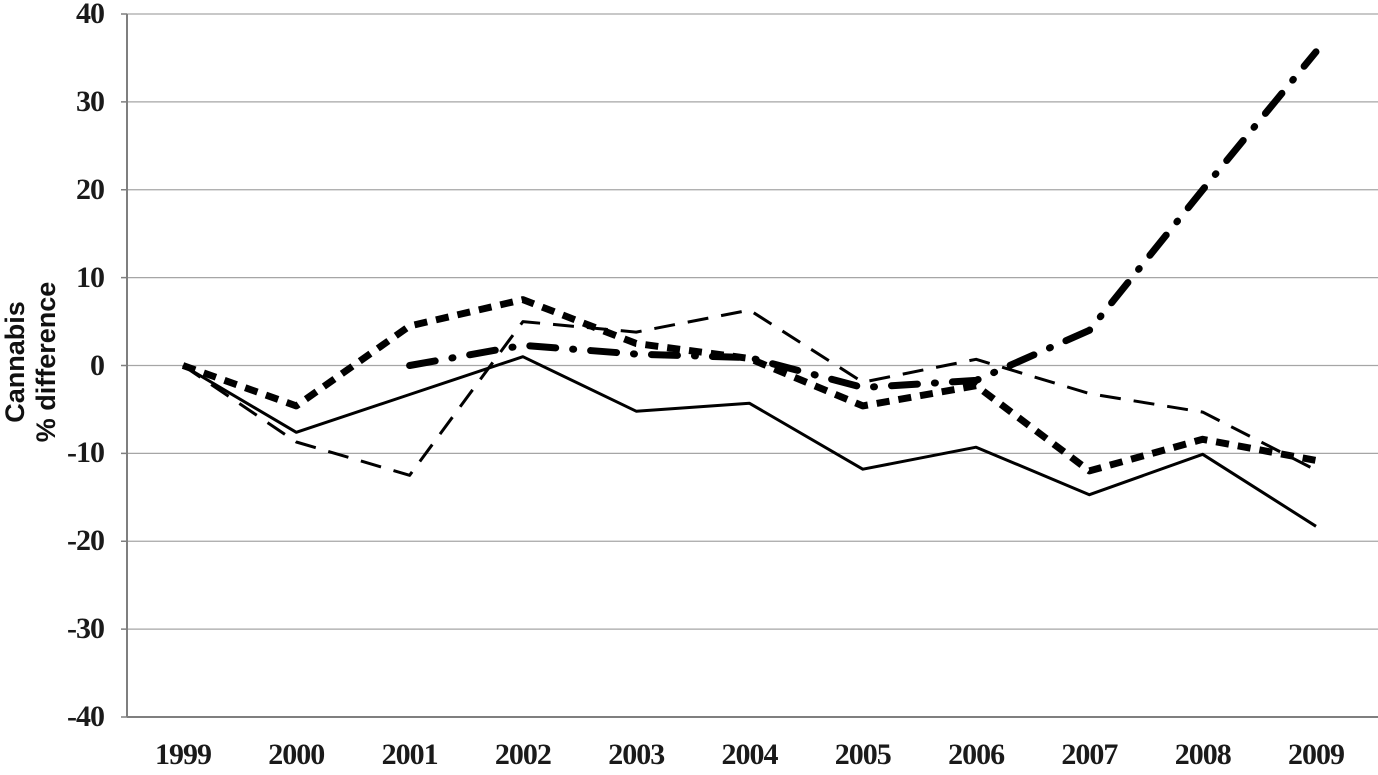  What do you see at coordinates (86, 453) in the screenshot?
I see `y-tick-label--10: -10` at bounding box center [86, 453].